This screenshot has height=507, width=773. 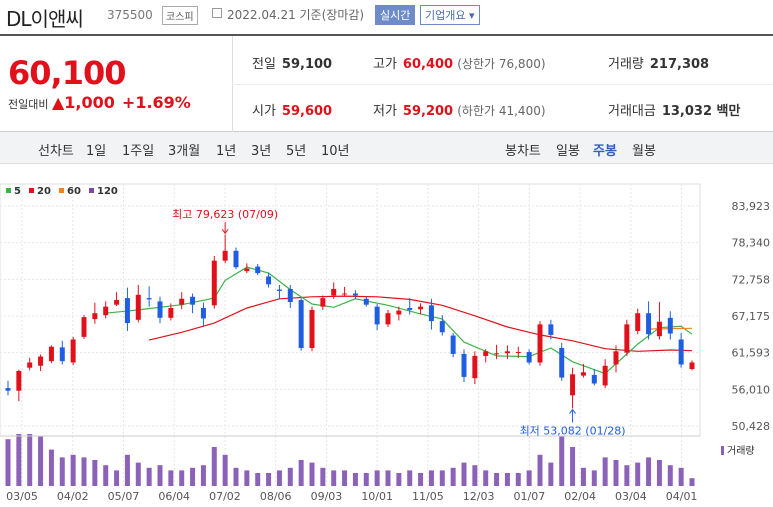 I want to click on x-tick-label: 03/04, so click(x=631, y=496).